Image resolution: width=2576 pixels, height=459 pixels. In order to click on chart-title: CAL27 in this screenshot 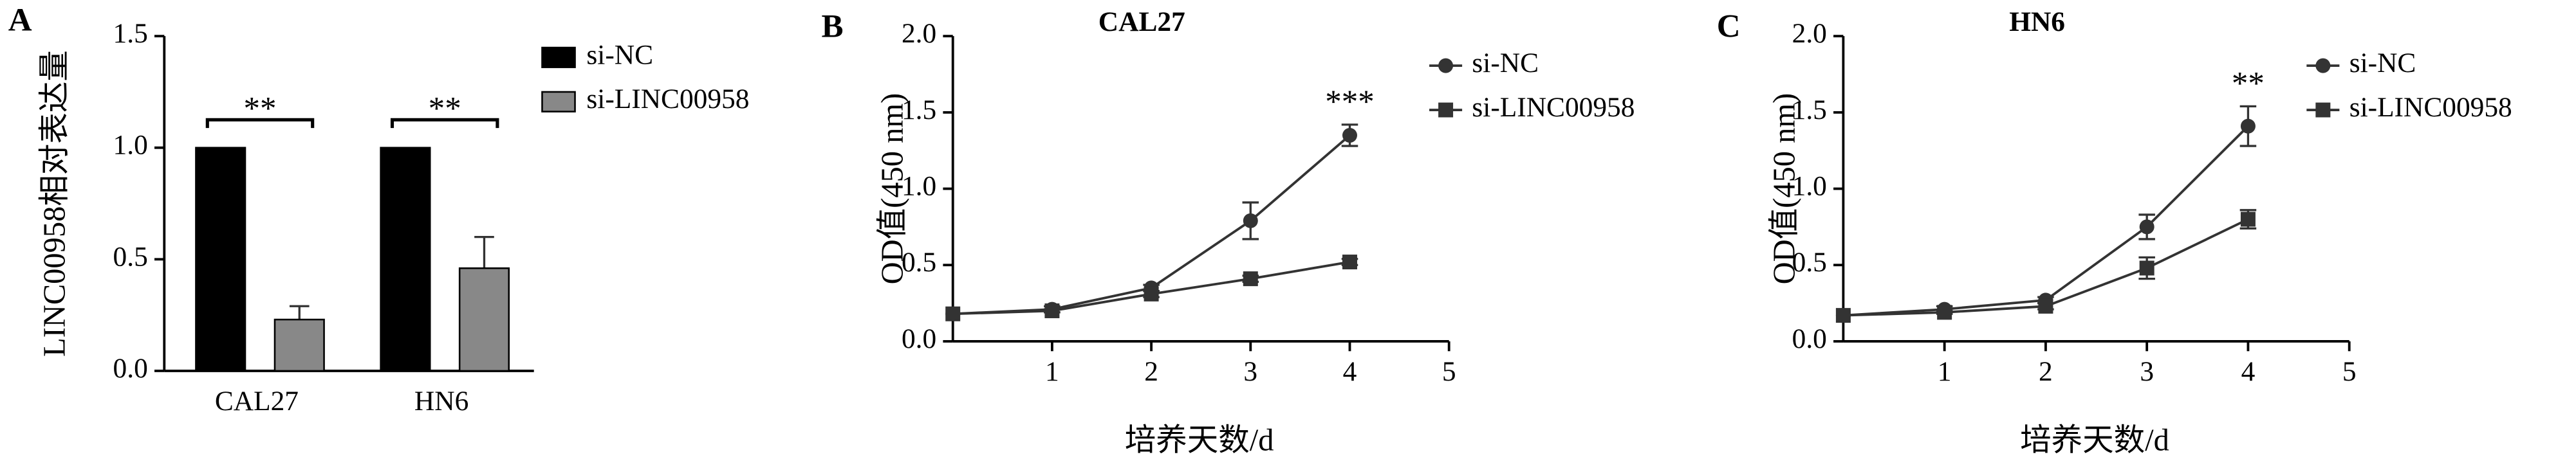, I will do `click(1141, 21)`.